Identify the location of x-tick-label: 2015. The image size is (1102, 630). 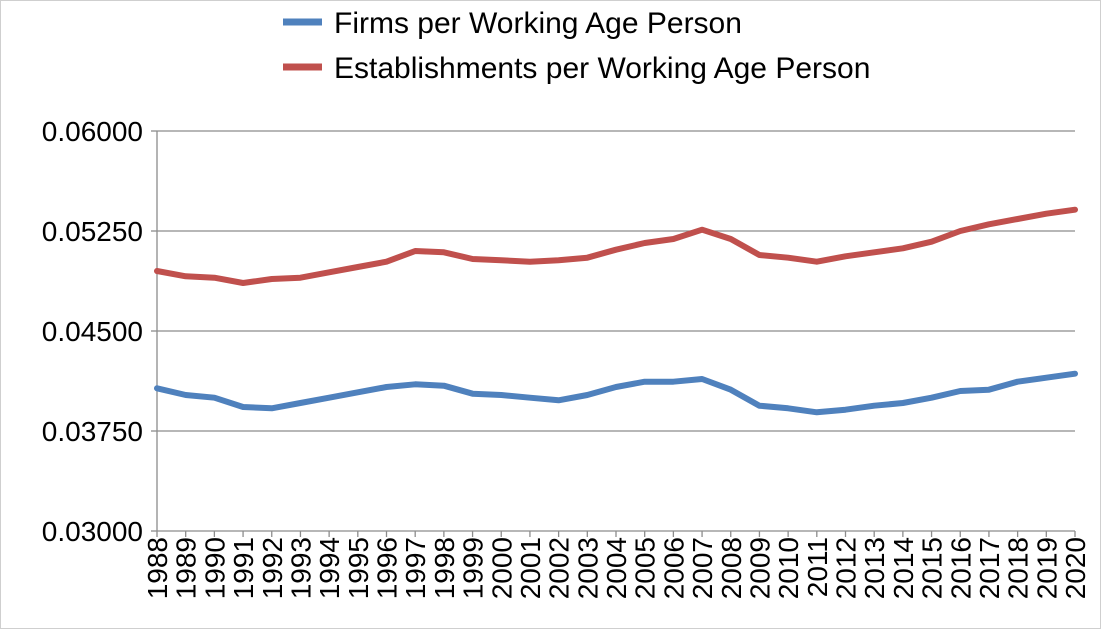
(932, 568).